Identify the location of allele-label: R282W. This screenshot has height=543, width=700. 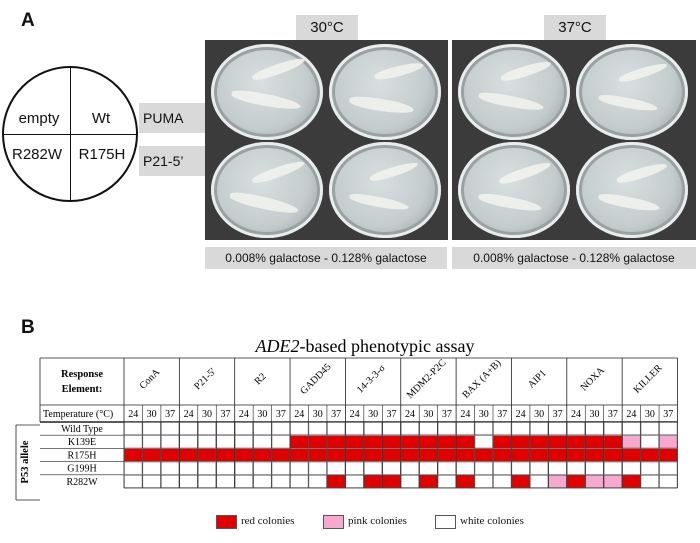
(82, 482).